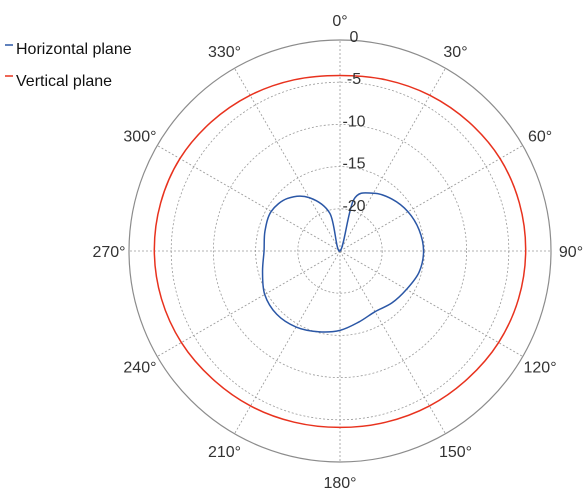 The width and height of the screenshot is (587, 493). I want to click on angle-tick-240: 240°, so click(139, 368).